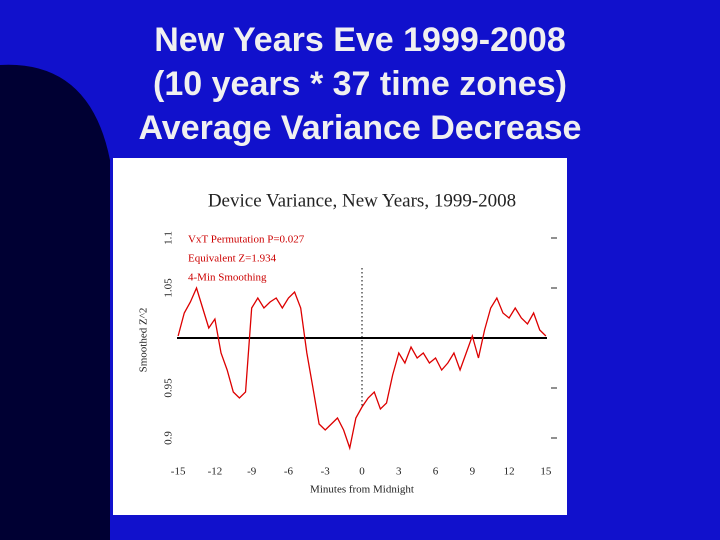 This screenshot has width=720, height=540. I want to click on x-tick-label: -3, so click(326, 472).